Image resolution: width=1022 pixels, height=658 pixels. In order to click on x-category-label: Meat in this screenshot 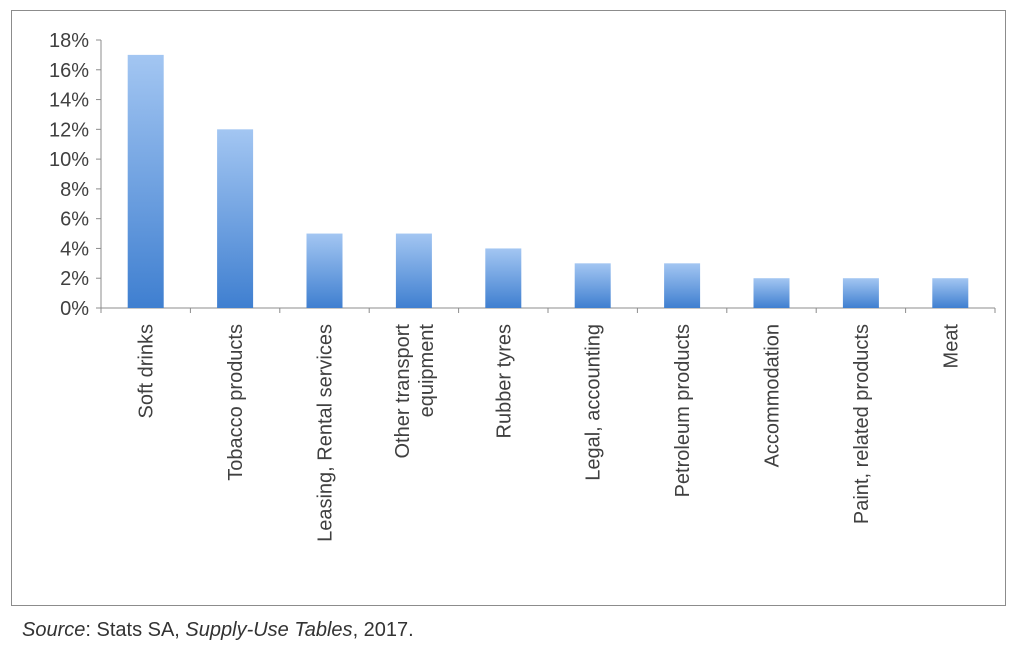, I will do `click(951, 346)`.